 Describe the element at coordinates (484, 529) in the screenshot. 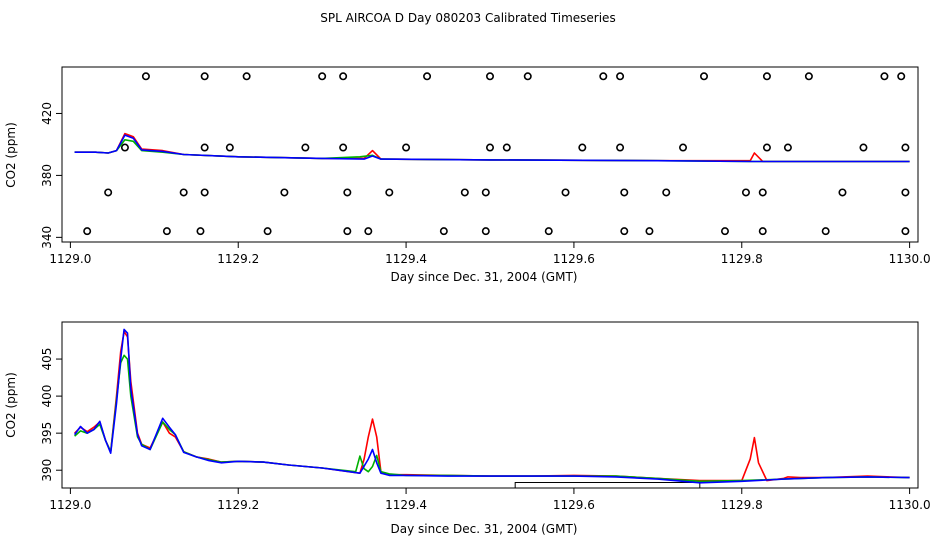

I see `bottom-x-axis-label: Day since Dec. 31, 2004 (GMT)` at that location.